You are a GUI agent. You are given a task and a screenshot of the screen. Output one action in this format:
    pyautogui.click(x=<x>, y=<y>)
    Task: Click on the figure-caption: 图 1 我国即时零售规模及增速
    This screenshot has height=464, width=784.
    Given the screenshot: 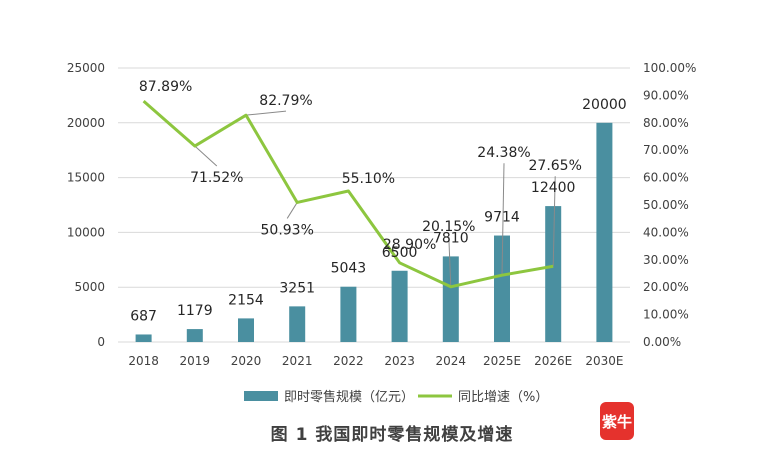 What is the action you would take?
    pyautogui.click(x=392, y=435)
    